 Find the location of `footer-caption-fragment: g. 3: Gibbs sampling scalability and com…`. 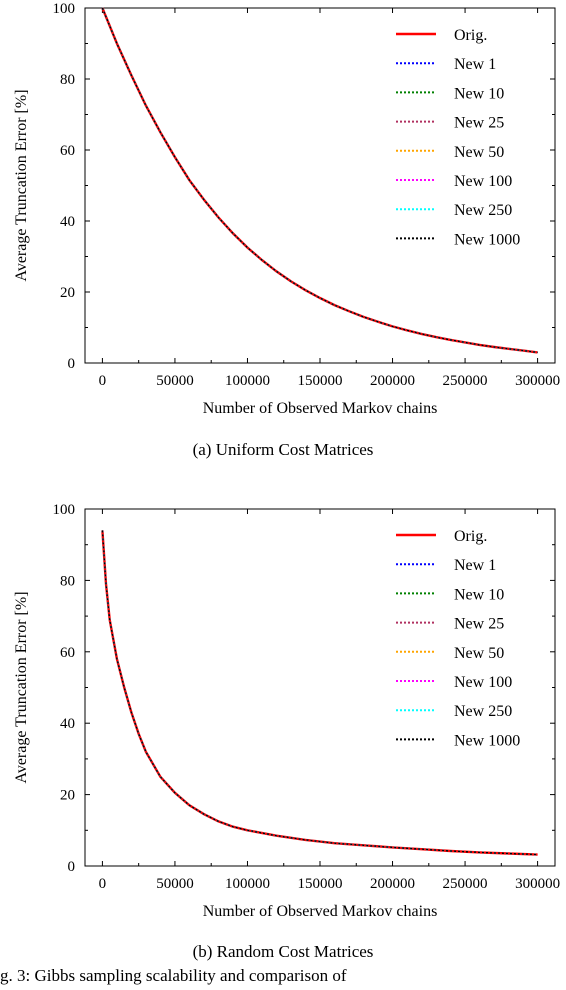

footer-caption-fragment: g. 3: Gibbs sampling scalability and com… is located at coordinates (173, 975).